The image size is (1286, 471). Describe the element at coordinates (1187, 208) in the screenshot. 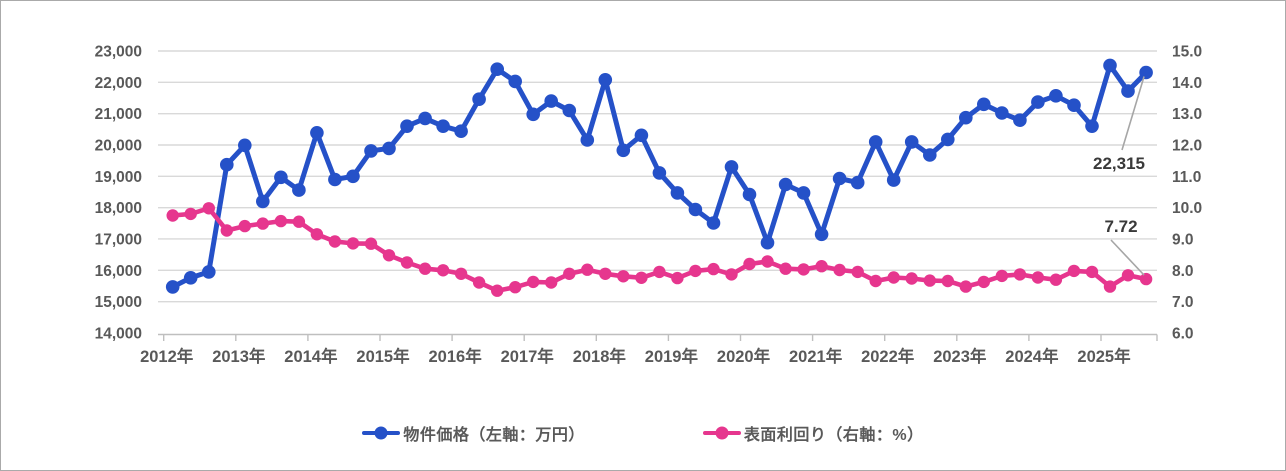

I see `y-right-tick-label: 10.0` at that location.